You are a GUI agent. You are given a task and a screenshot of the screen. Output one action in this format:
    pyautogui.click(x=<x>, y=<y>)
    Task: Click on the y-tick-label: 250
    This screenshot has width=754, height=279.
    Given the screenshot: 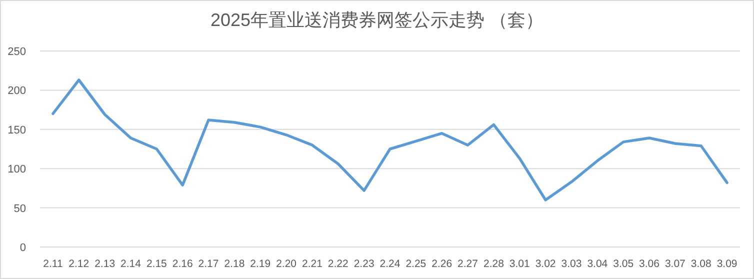 What is the action you would take?
    pyautogui.click(x=17, y=52)
    